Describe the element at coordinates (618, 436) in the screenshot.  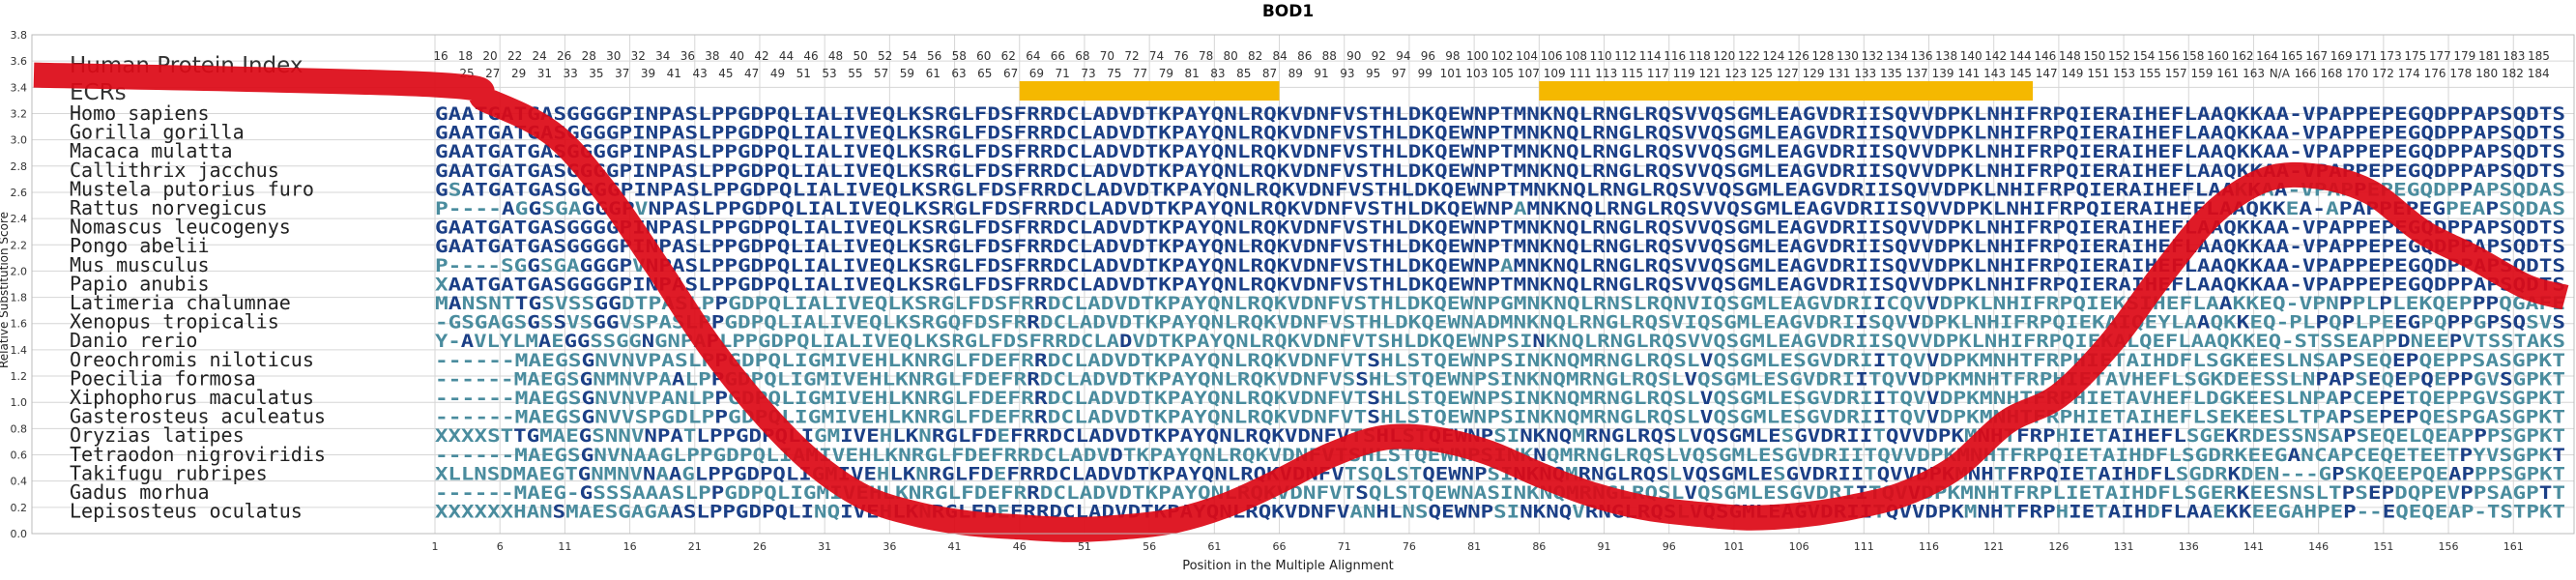
I see `sequence-segment: SNNV` at that location.